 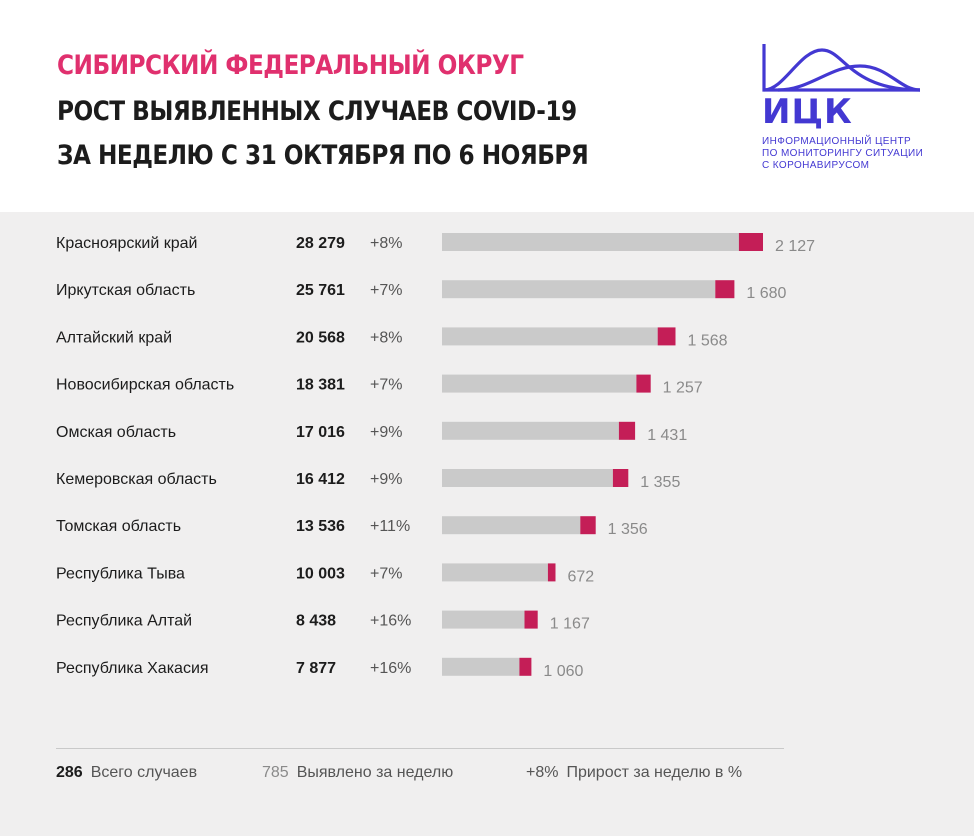 I want to click on logo-mountains-icon, so click(x=841, y=68).